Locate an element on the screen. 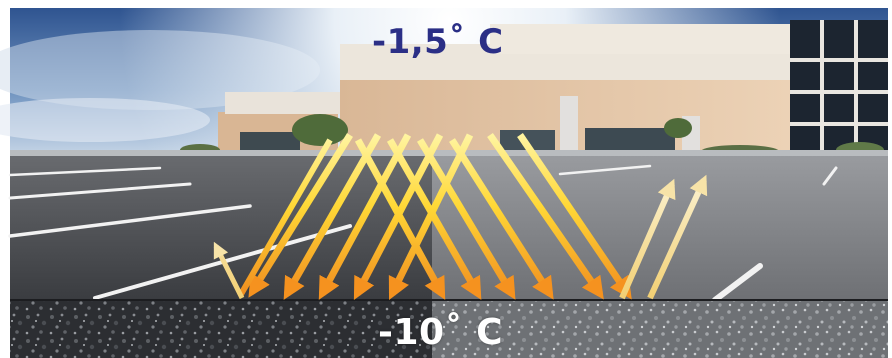 This screenshot has width=892, height=358. pavement-temperature-label: -10˚ C is located at coordinates (440, 332).